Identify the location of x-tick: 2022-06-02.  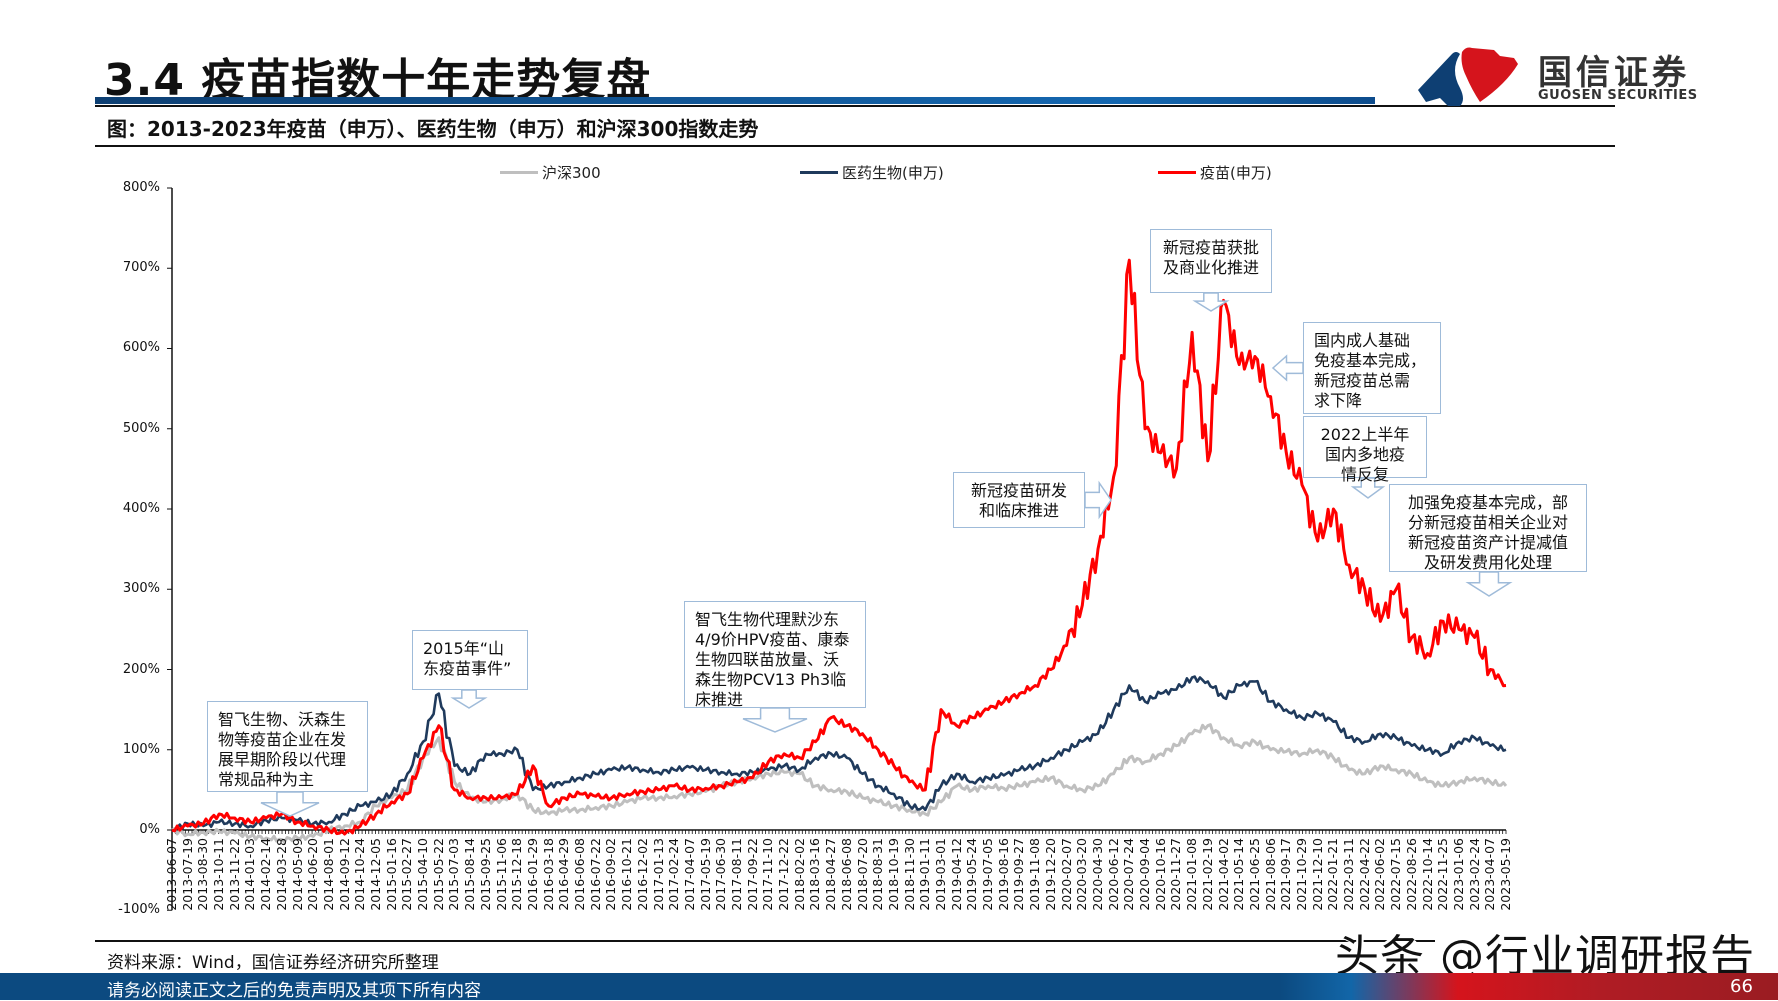
(1380, 874).